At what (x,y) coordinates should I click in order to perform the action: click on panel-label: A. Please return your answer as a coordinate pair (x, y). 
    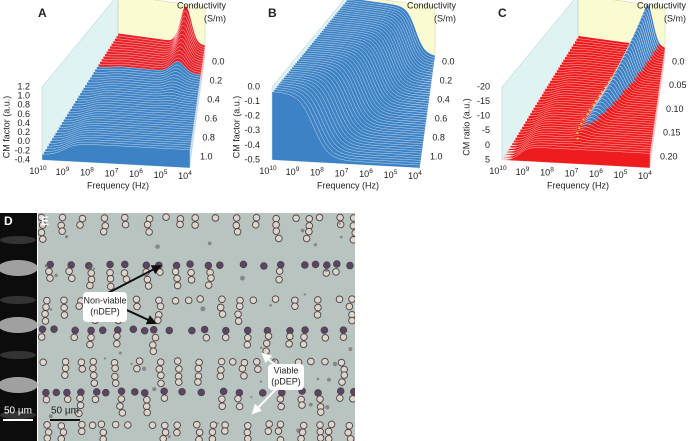
    Looking at the image, I should click on (42, 13).